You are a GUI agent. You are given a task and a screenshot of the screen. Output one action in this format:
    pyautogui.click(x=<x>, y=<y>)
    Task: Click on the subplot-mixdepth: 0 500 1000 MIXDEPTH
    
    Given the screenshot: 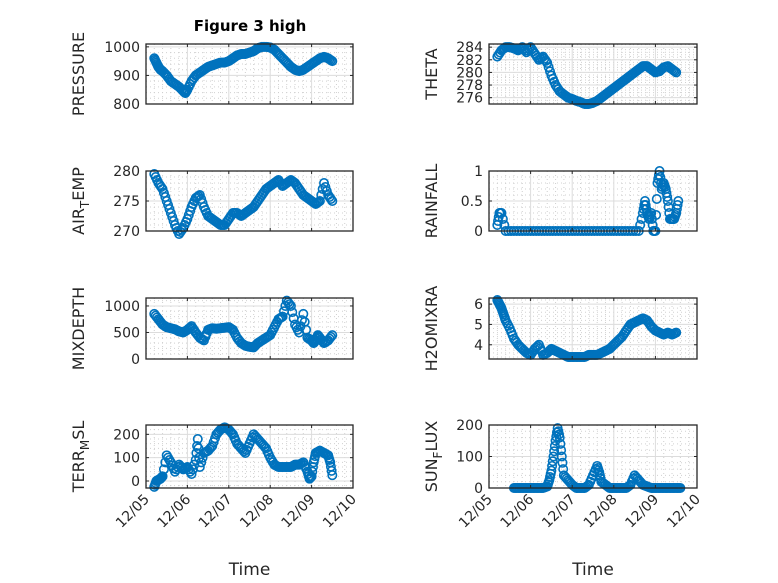 What is the action you would take?
    pyautogui.click(x=211, y=328)
    